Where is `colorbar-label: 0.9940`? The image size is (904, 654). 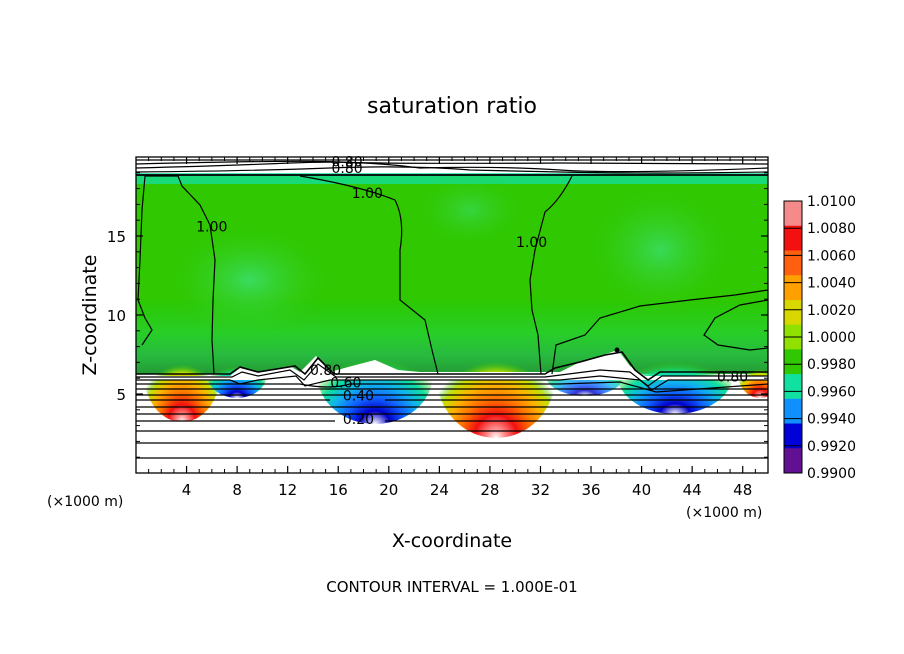 colorbar-label: 0.9940 is located at coordinates (831, 420).